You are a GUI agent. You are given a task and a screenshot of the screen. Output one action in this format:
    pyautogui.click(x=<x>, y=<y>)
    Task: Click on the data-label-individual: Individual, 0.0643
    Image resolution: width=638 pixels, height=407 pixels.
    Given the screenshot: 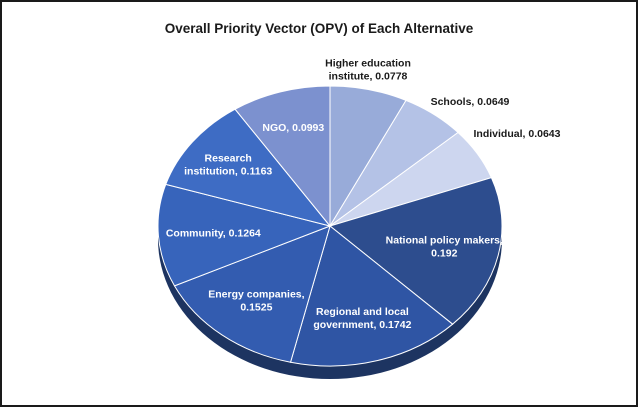 What is the action you would take?
    pyautogui.click(x=517, y=134)
    